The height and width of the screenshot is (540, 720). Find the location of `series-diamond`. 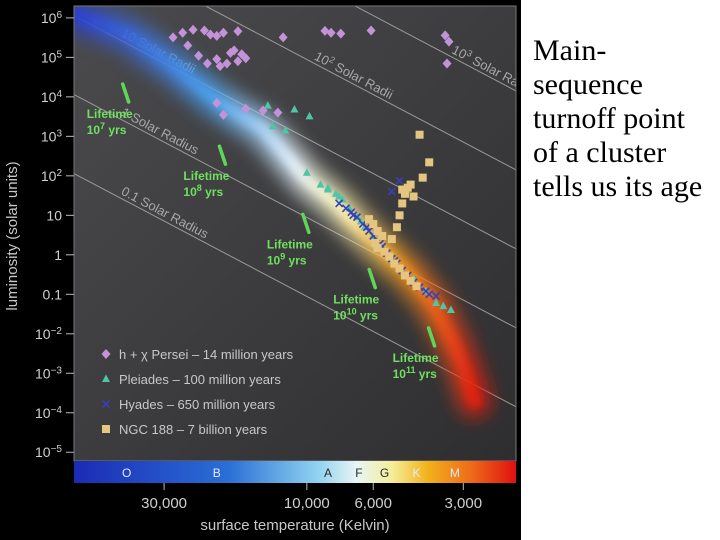

series-diamond is located at coordinates (311, 72).